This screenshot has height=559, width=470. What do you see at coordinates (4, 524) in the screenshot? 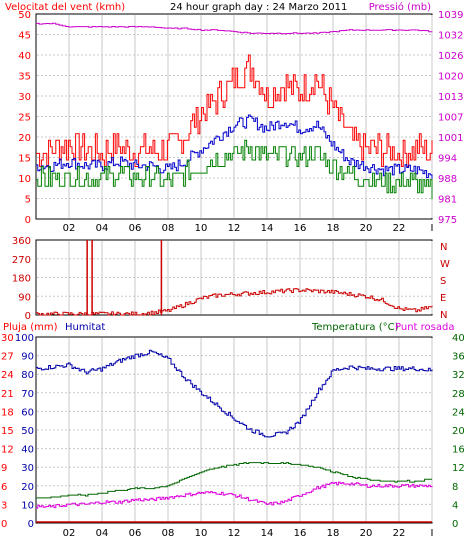
I see `rain-y-tick-label: 0` at bounding box center [4, 524].